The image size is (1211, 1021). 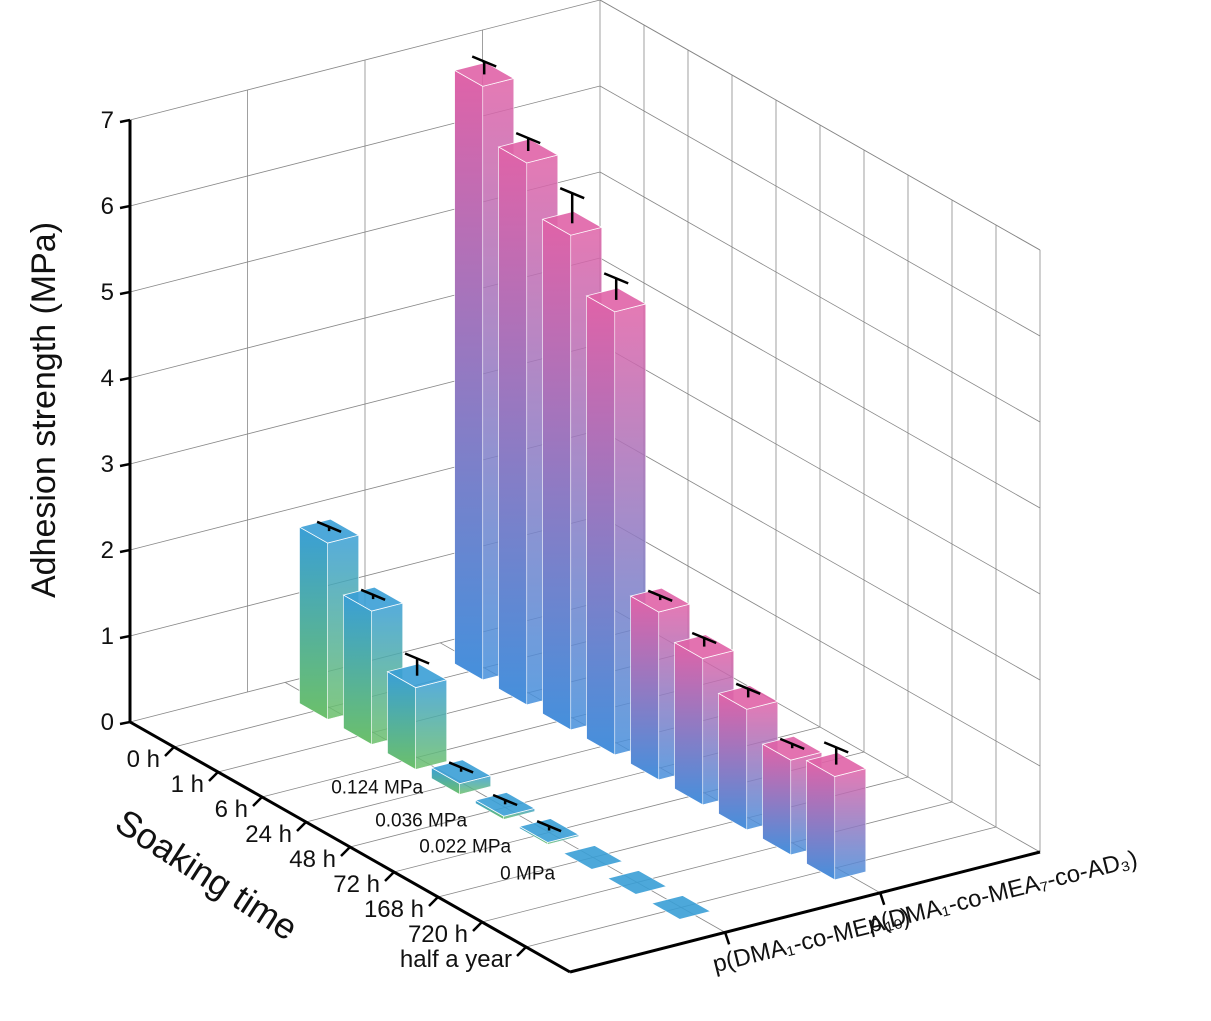 I want to click on x-tick-label: 720 h, so click(x=438, y=934).